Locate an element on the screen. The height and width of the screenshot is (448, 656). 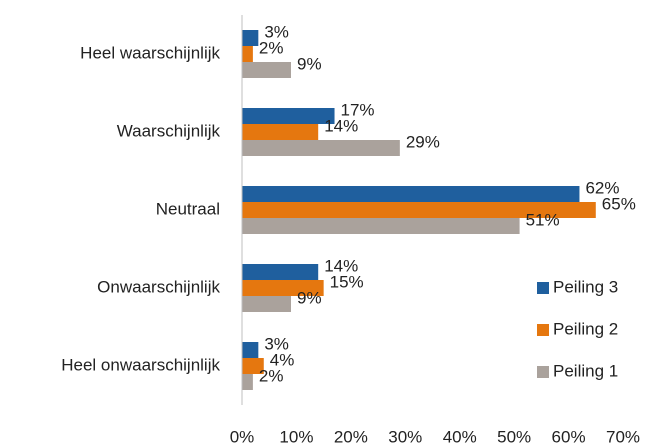
data-label: 65% is located at coordinates (619, 203).